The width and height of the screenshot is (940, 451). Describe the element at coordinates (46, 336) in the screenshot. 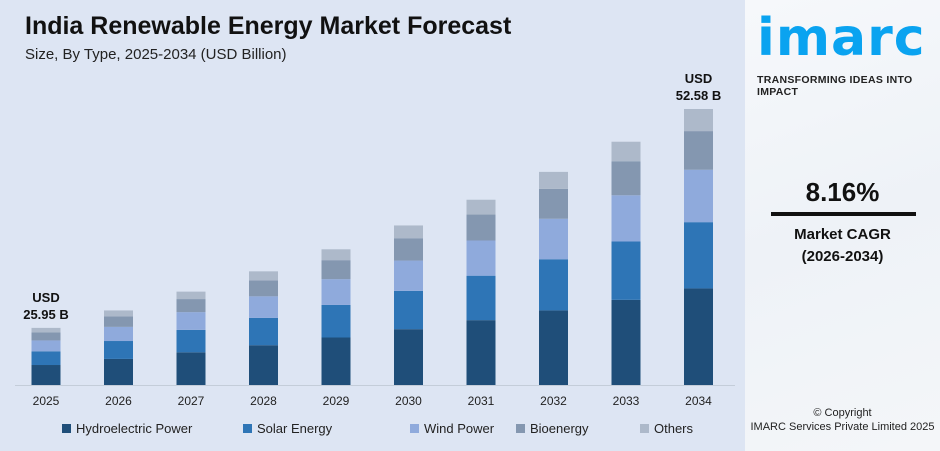

I see `bar-segment-bioenergy-2025` at that location.